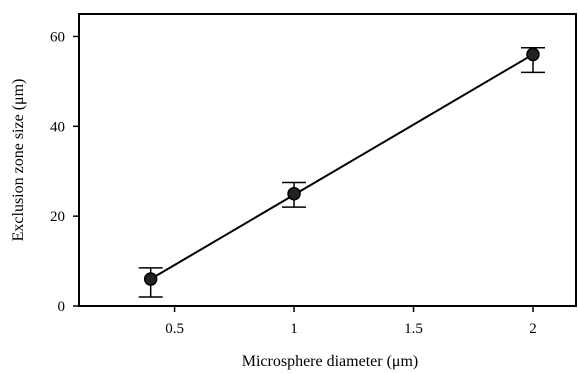 The image size is (579, 373). What do you see at coordinates (413, 329) in the screenshot?
I see `x-tick-label: 1.5` at bounding box center [413, 329].